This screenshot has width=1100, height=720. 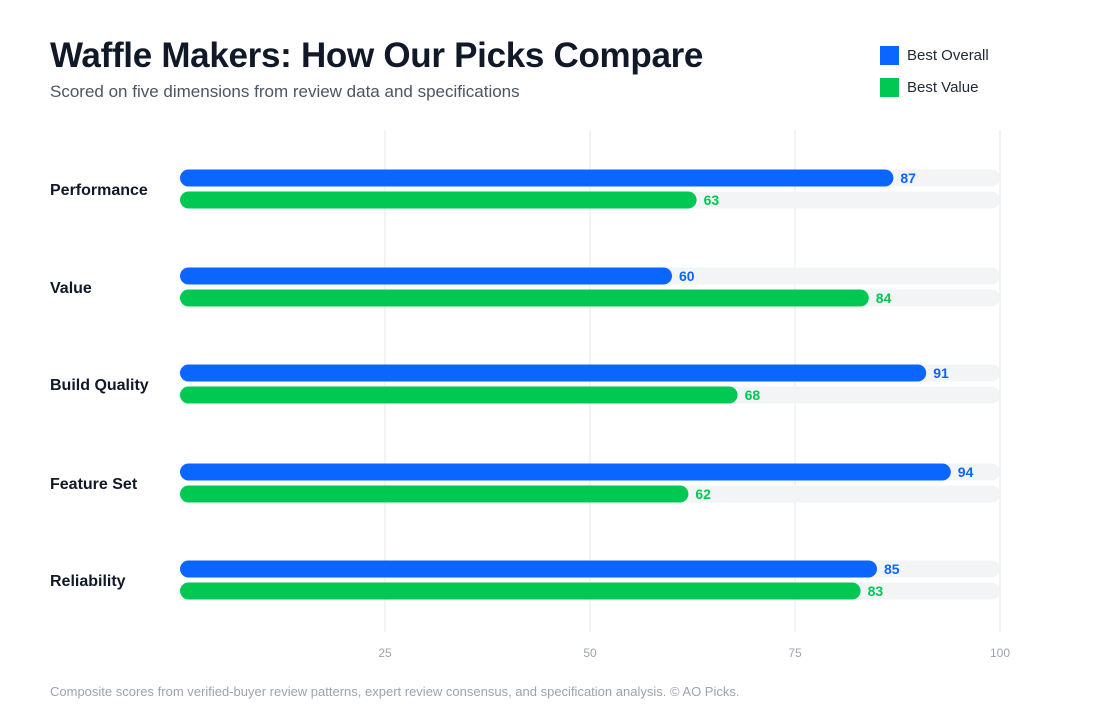 What do you see at coordinates (889, 55) in the screenshot?
I see `legend-swatch-best-overall` at bounding box center [889, 55].